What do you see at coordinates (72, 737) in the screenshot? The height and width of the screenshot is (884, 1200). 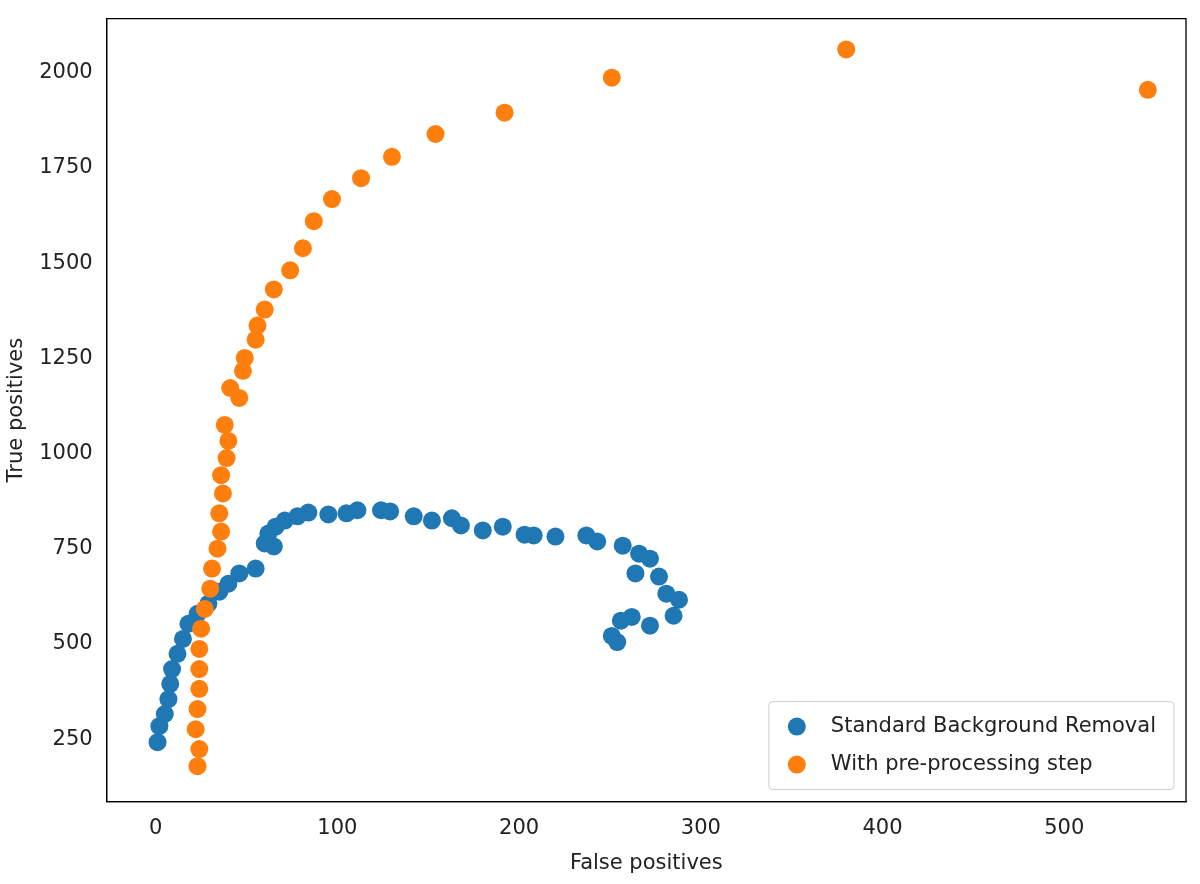 I see `y-tick-label: 250` at bounding box center [72, 737].